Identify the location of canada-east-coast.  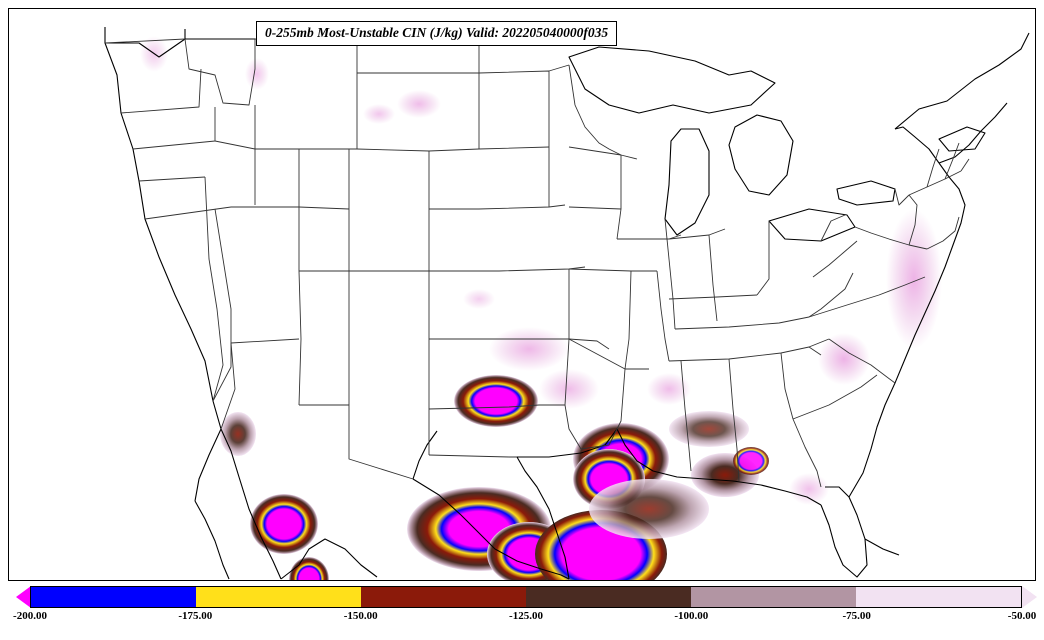
(962, 81).